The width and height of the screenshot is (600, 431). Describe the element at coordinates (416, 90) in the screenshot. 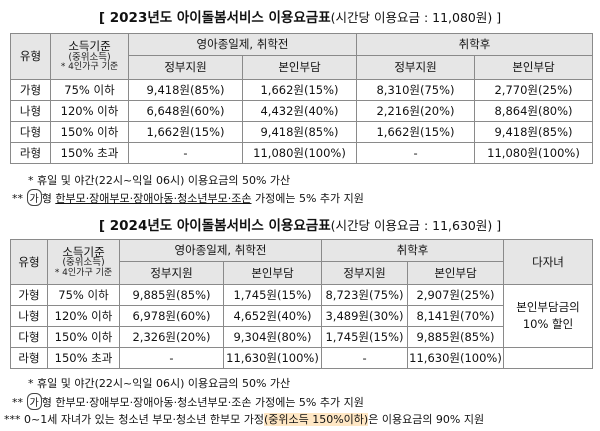

I see `row-gov-2: 8,310원(75%)` at that location.